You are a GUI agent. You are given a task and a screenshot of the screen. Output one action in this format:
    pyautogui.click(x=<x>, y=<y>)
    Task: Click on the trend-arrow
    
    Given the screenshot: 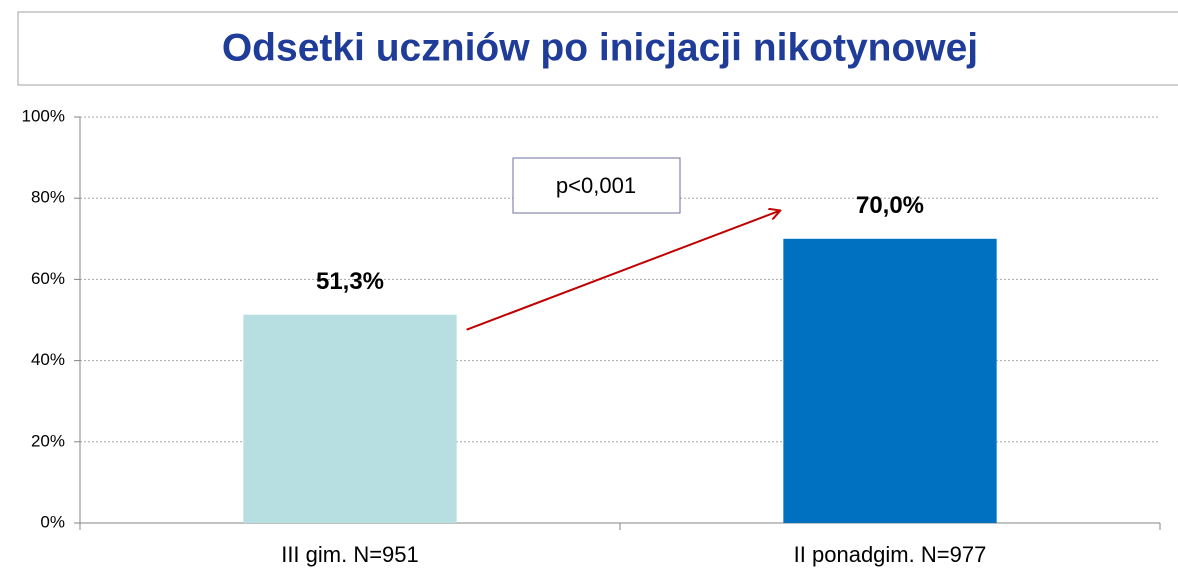 What is the action you would take?
    pyautogui.click(x=623, y=271)
    